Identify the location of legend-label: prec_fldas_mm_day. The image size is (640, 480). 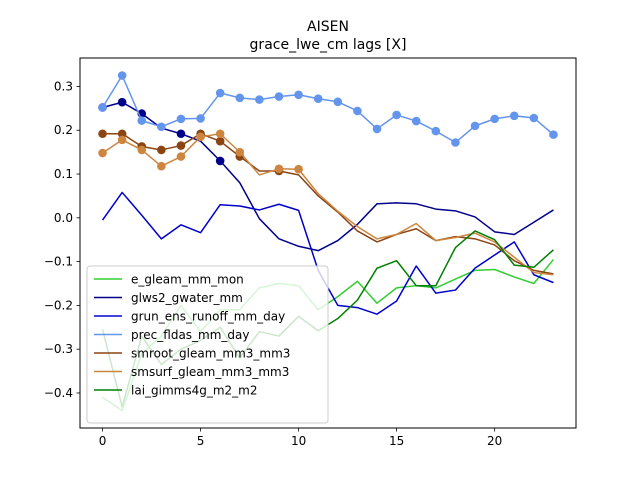
(190, 335).